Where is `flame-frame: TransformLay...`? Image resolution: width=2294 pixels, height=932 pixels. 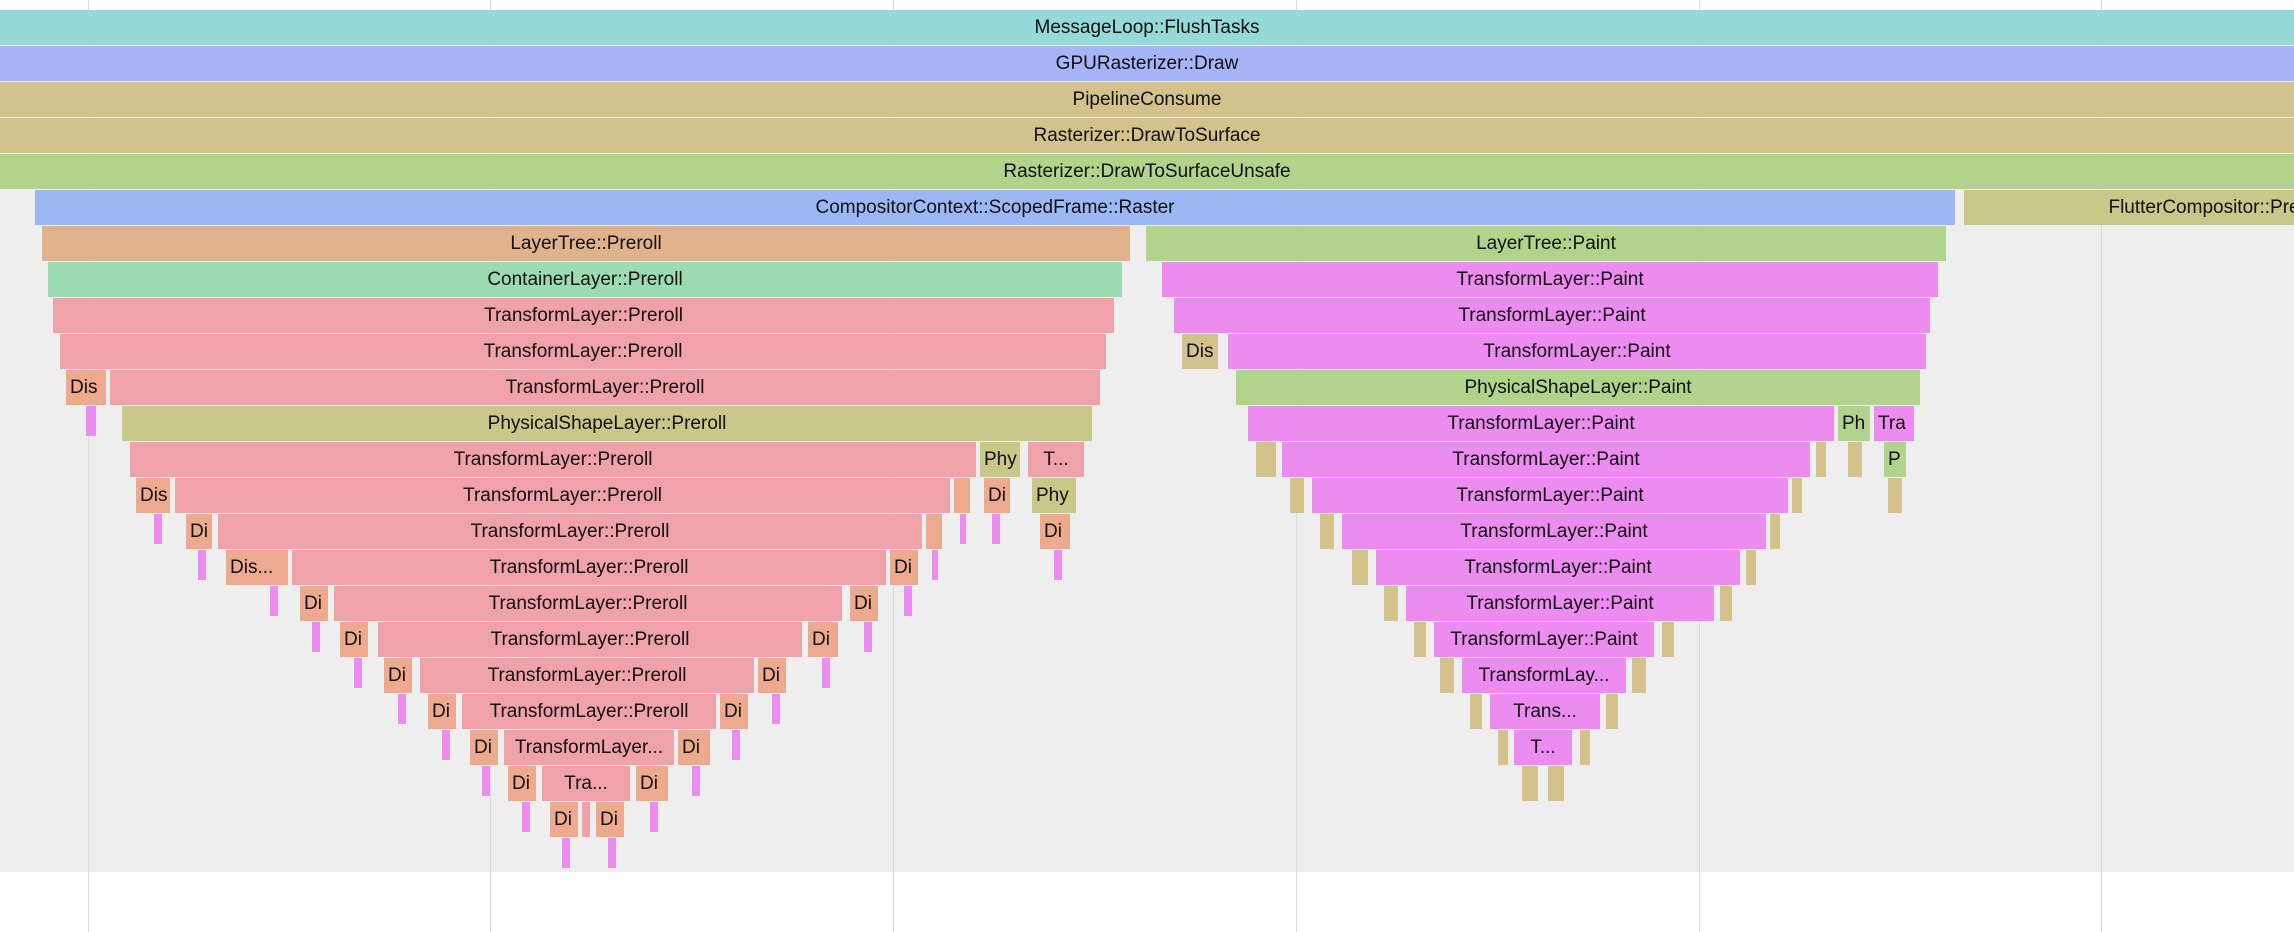
flame-frame: TransformLay... is located at coordinates (1544, 675).